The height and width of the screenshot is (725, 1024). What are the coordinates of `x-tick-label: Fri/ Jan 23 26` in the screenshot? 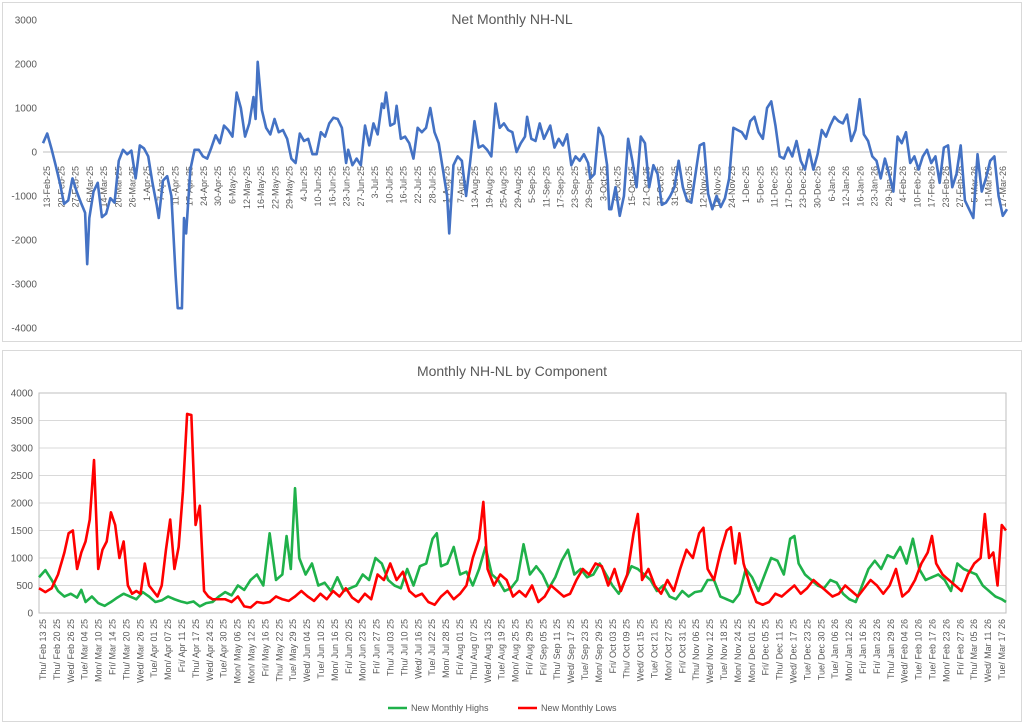 It's located at (877, 646).